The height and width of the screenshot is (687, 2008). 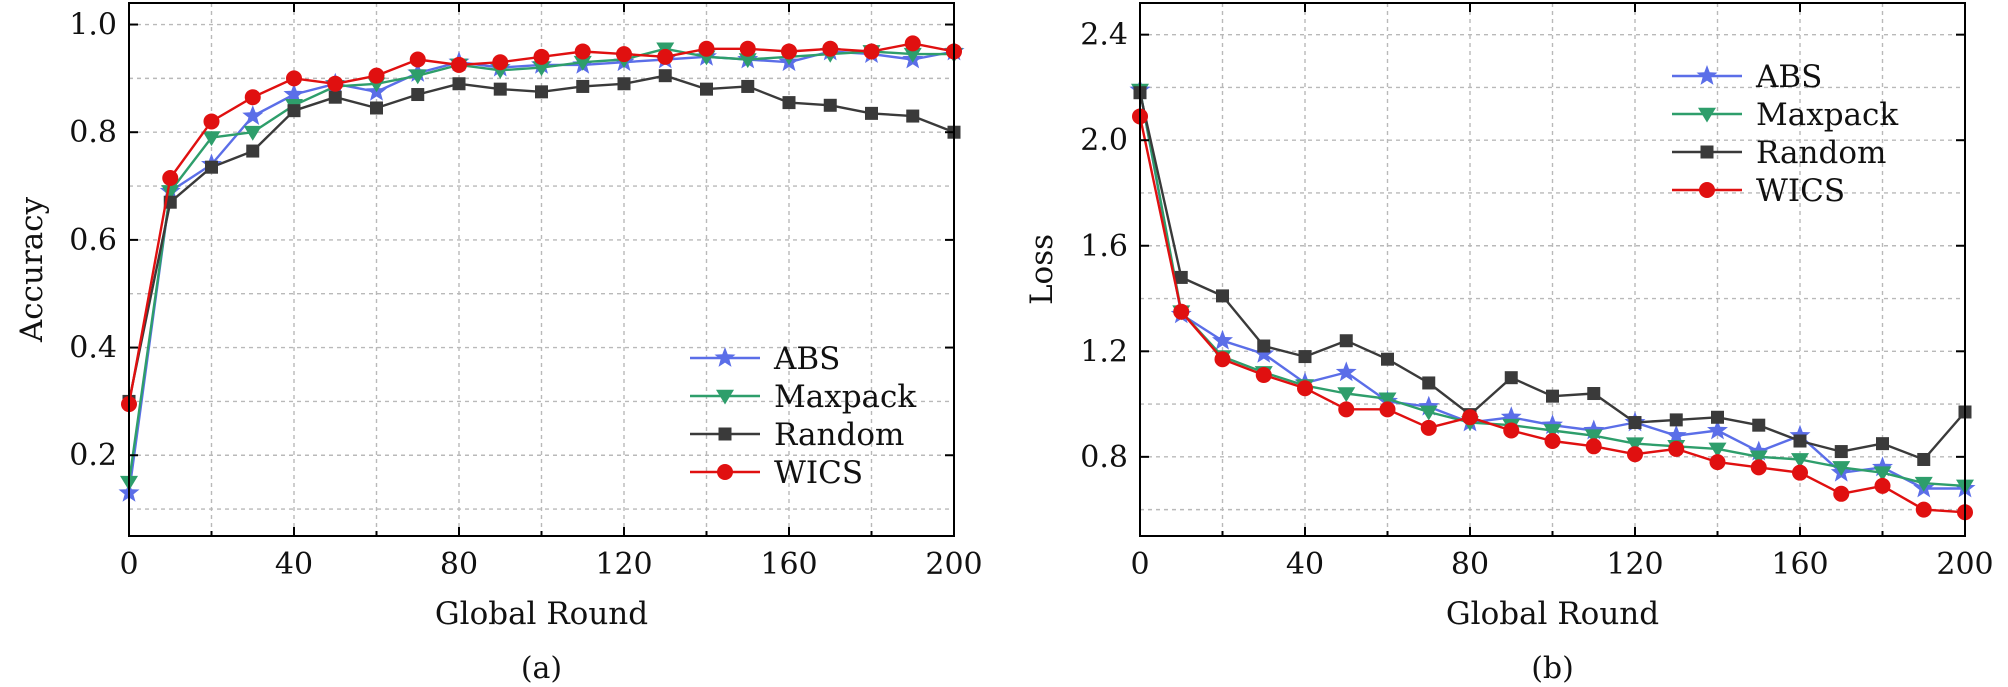 I want to click on x-tick-label-a: 160, so click(x=788, y=564).